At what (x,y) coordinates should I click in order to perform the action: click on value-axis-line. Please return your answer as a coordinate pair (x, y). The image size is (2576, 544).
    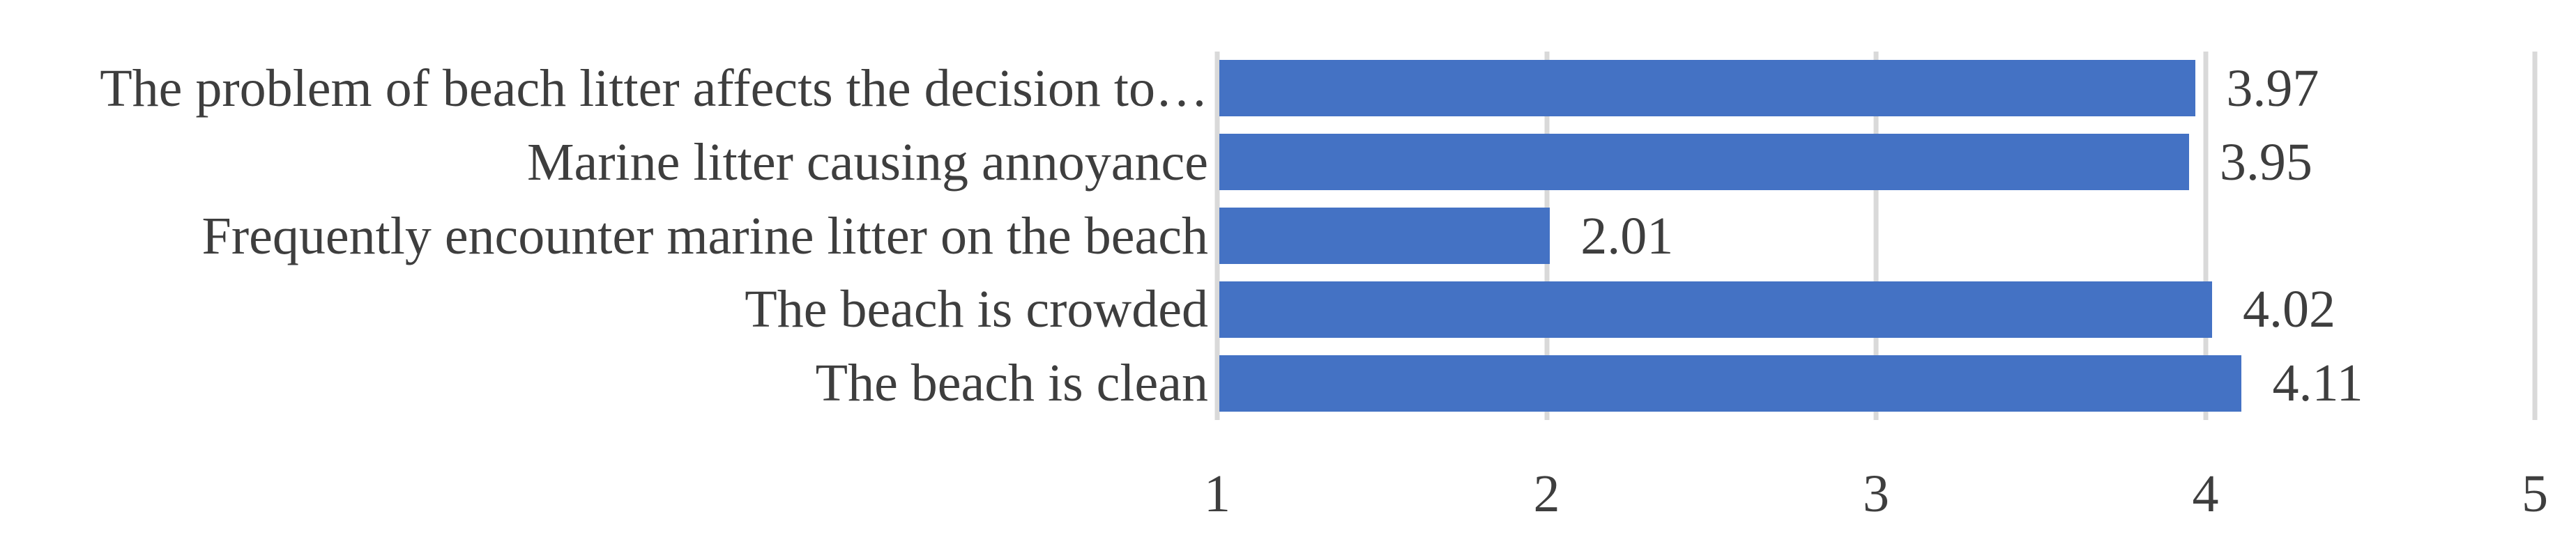
    Looking at the image, I should click on (1217, 236).